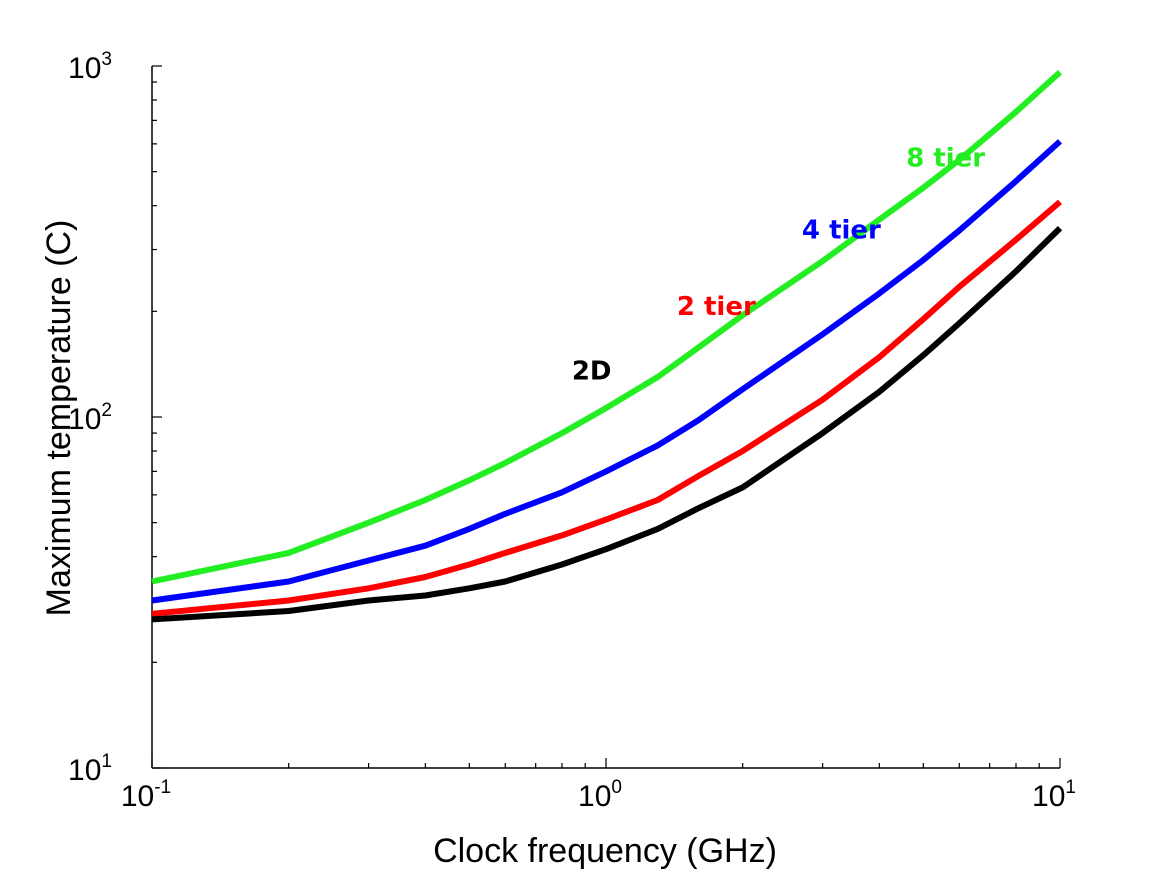 Image resolution: width=1170 pixels, height=877 pixels. I want to click on y-tick-label: 10¹, so click(90, 769).